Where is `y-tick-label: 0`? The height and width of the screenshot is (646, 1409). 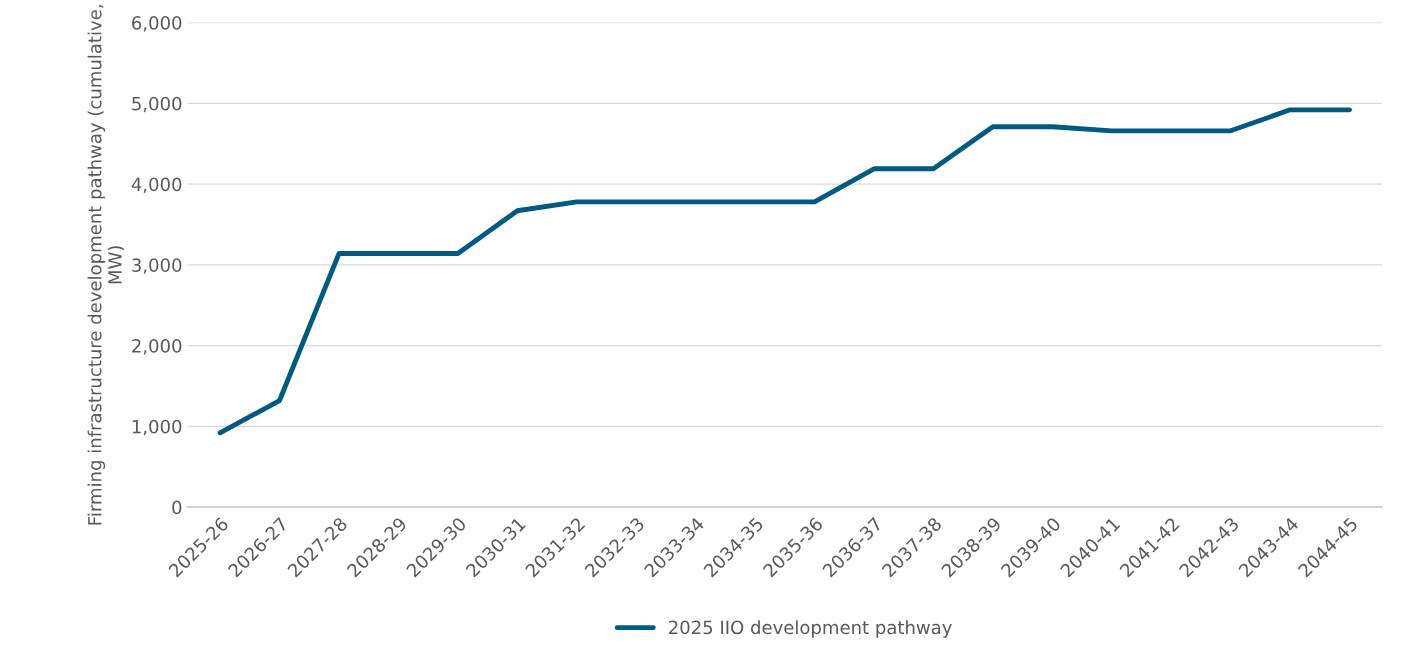
y-tick-label: 0 is located at coordinates (177, 507).